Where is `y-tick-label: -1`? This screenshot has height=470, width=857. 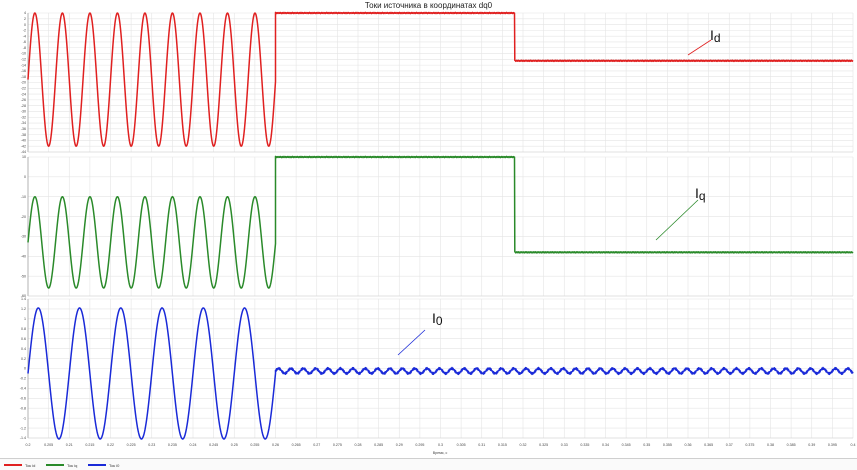
y-tick-label: -1 is located at coordinates (24, 418).